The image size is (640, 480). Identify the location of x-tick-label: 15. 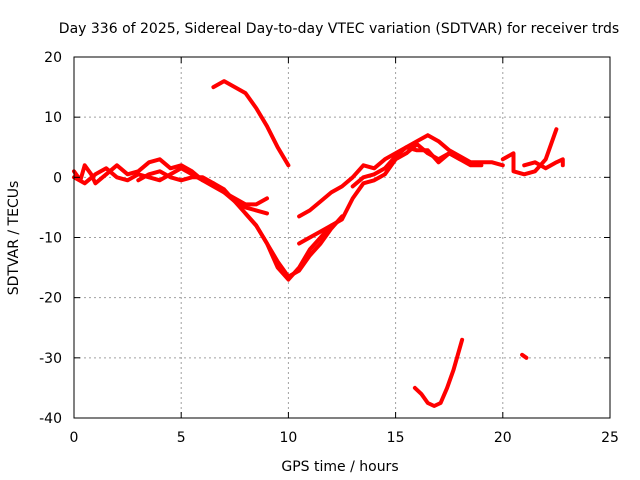
(396, 438).